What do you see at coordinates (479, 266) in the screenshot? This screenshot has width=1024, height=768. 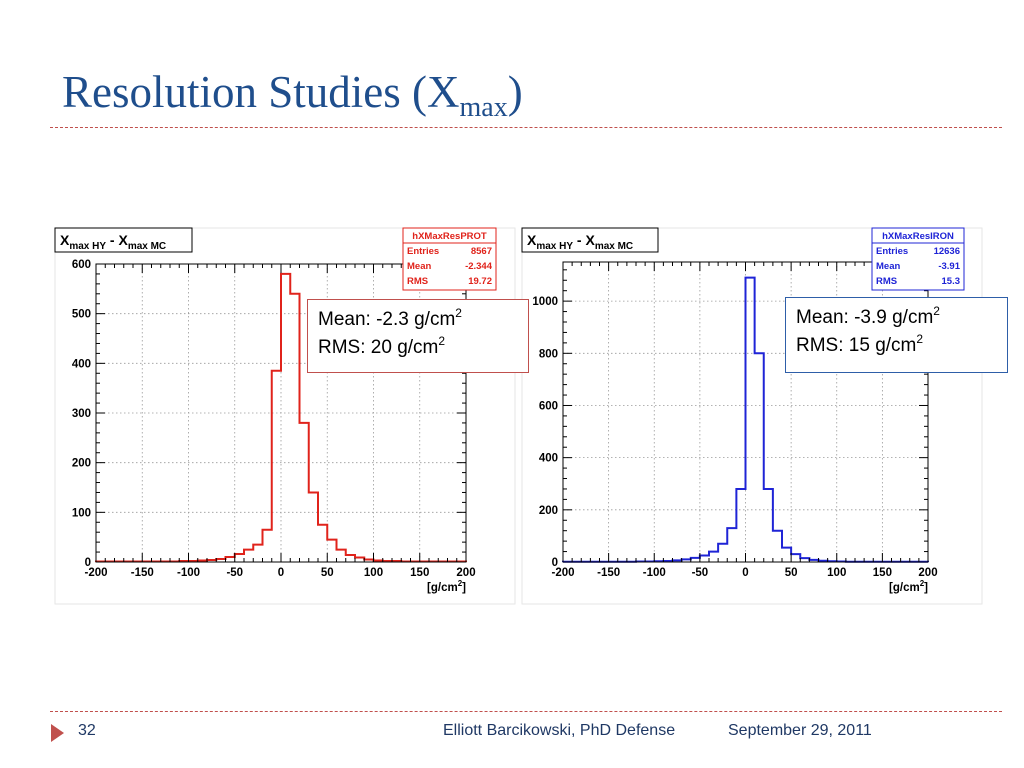 I see `stats-box-value: -2.344` at bounding box center [479, 266].